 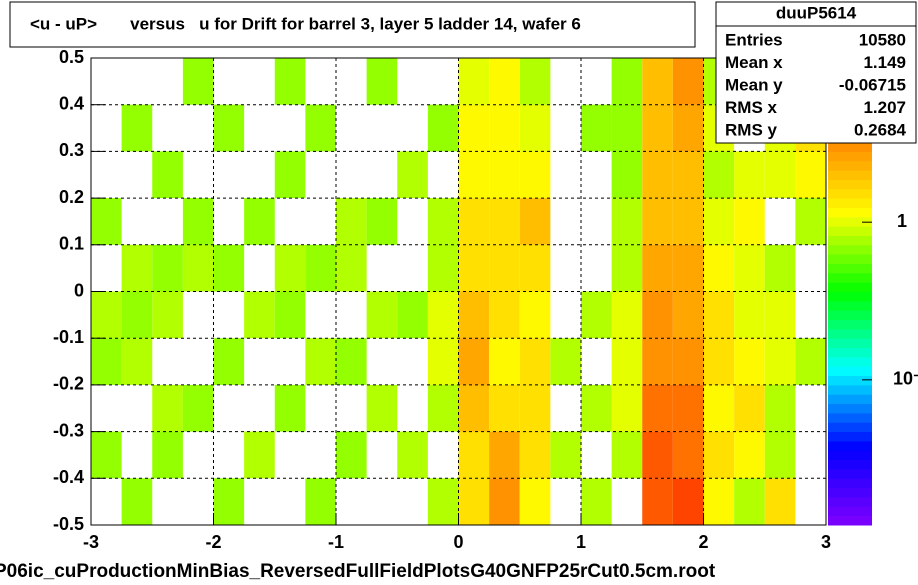 I want to click on stats-value: -0.06715, so click(x=872, y=84).